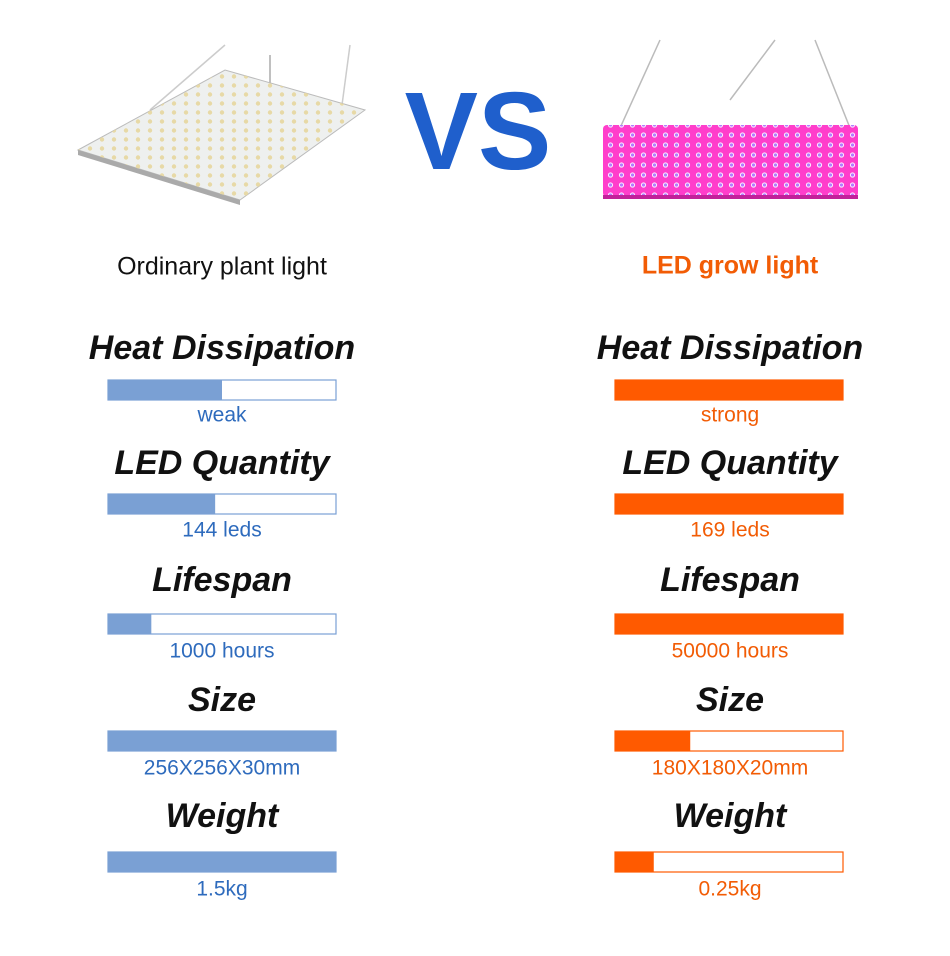  What do you see at coordinates (221, 530) in the screenshot?
I see `metric-value: 144 leds` at bounding box center [221, 530].